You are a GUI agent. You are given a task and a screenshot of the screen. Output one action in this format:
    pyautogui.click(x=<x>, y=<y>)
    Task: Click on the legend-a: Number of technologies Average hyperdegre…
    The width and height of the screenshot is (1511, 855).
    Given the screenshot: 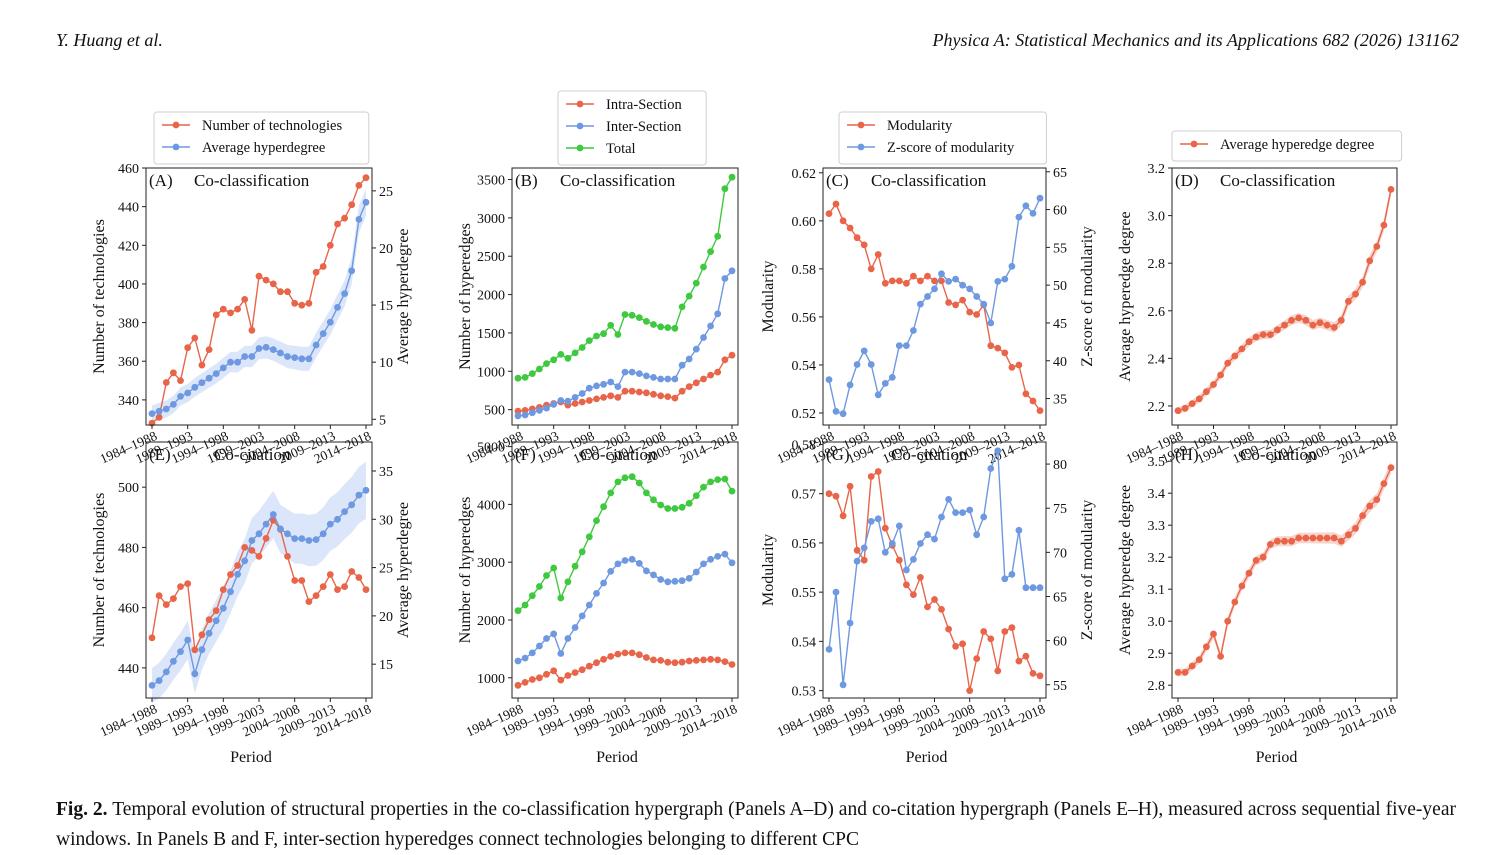 What is the action you would take?
    pyautogui.click(x=261, y=138)
    